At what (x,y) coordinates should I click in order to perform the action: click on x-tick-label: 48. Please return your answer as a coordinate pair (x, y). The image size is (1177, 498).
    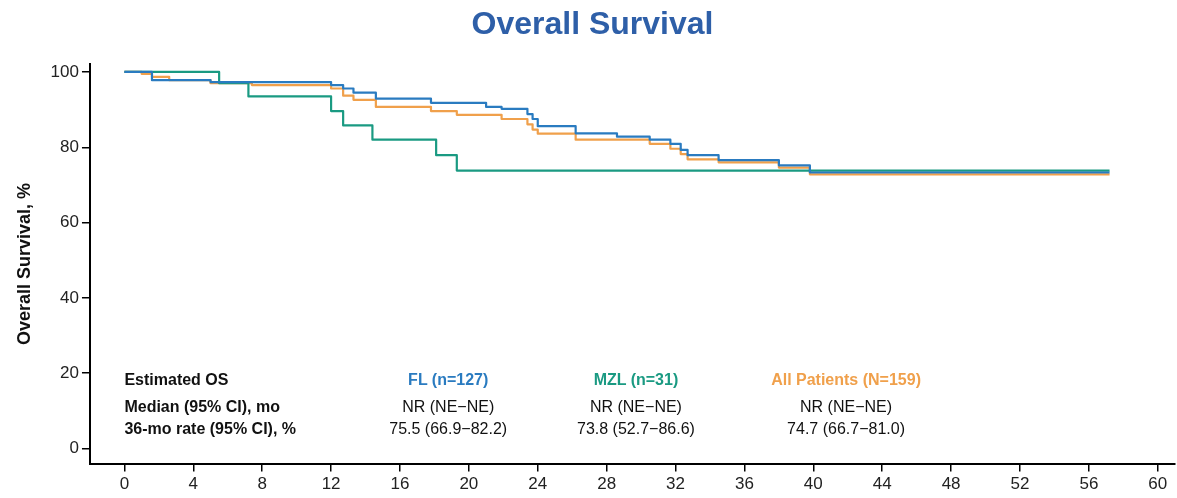
    Looking at the image, I should click on (951, 484).